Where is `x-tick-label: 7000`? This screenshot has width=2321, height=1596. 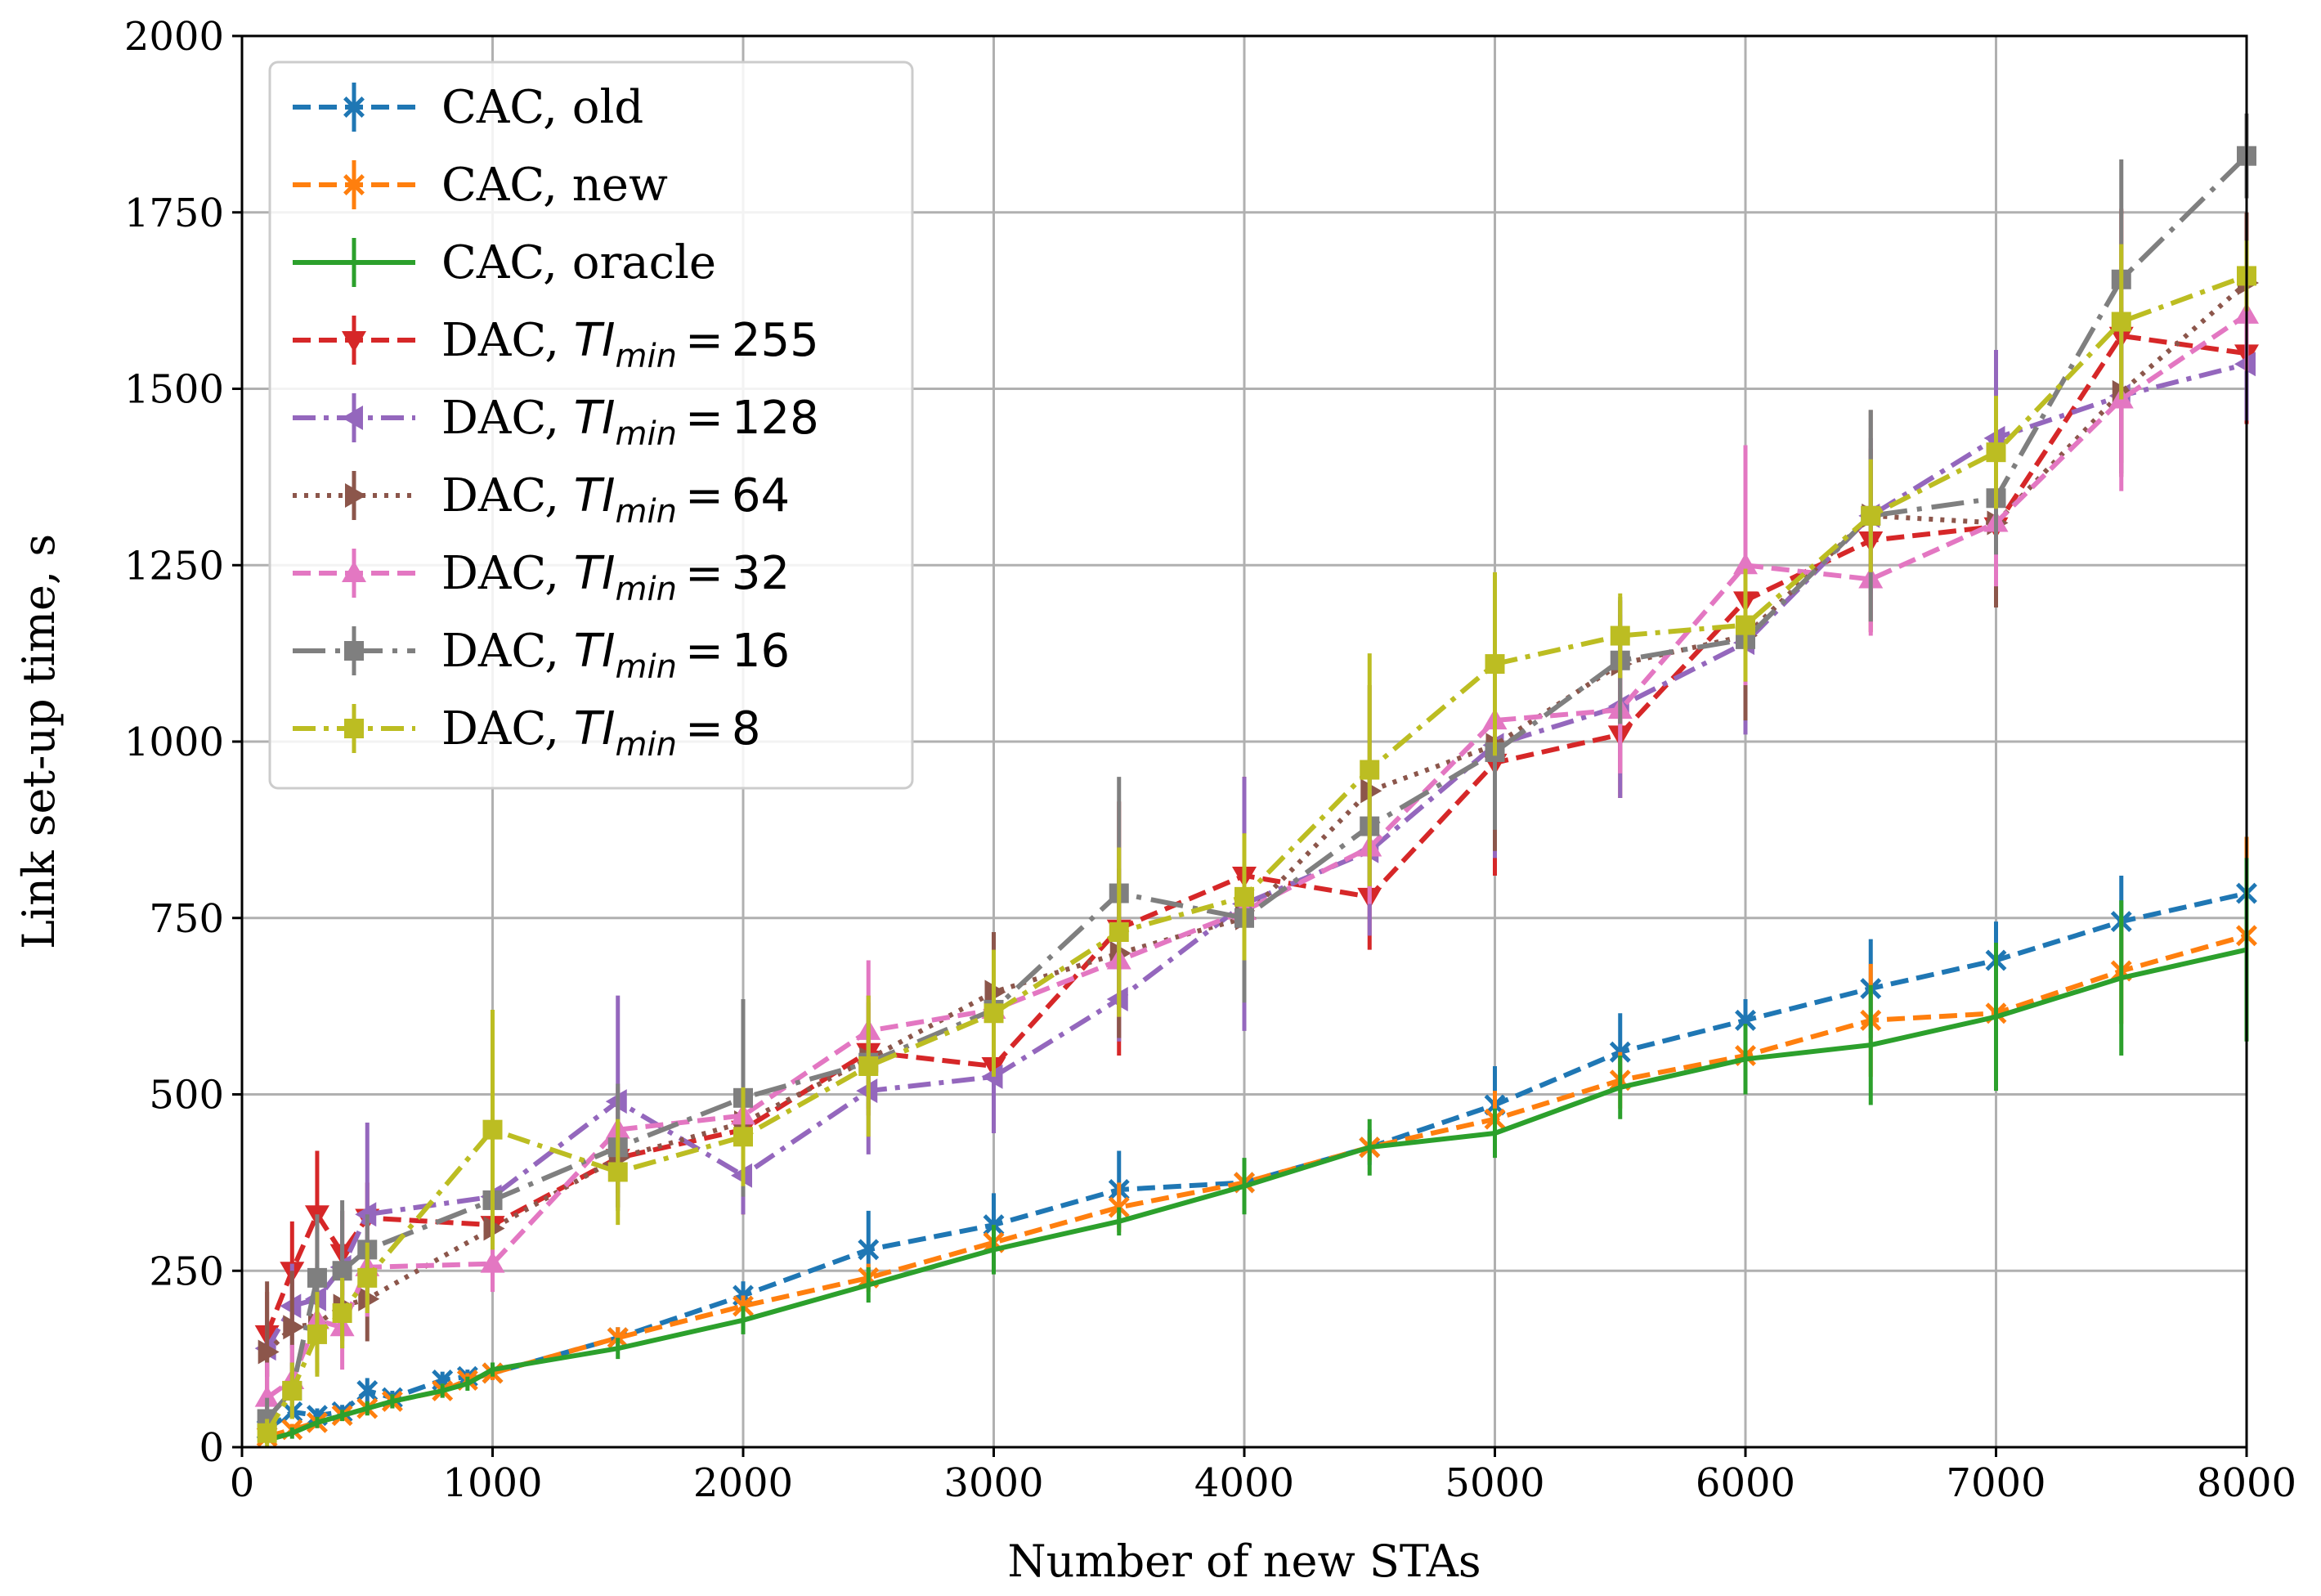
x-tick-label: 7000 is located at coordinates (1995, 1483).